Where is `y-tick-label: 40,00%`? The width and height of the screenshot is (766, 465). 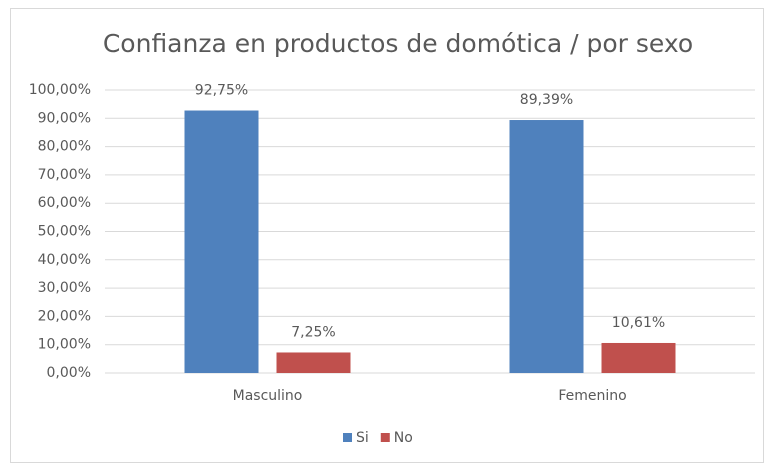
y-tick-label: 40,00% is located at coordinates (64, 260).